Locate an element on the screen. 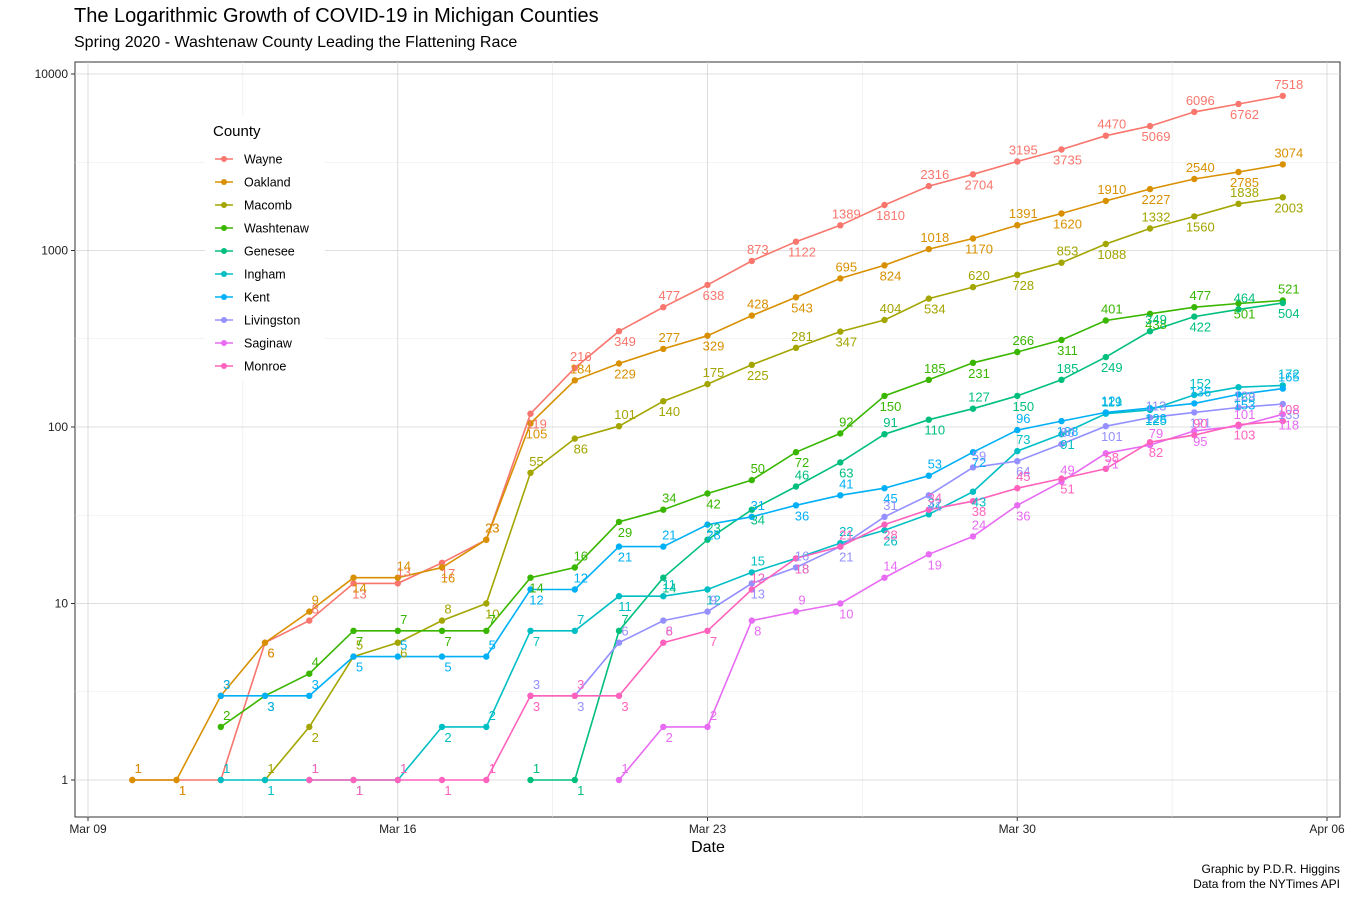  data-label-oakland: 184 is located at coordinates (581, 368).